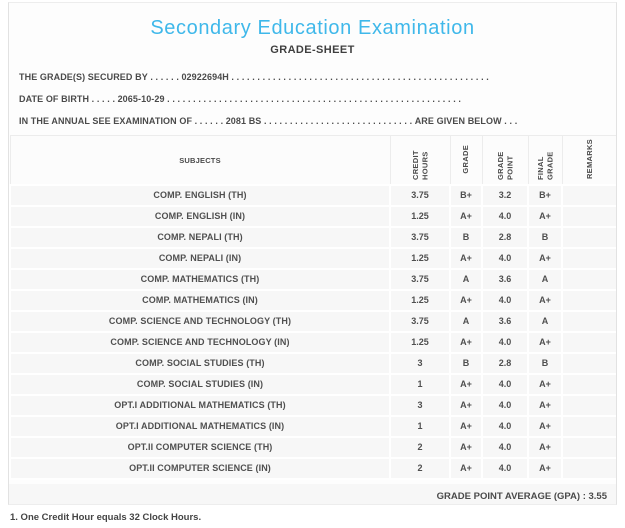  I want to click on credit-hours-cell: 3, so click(420, 405).